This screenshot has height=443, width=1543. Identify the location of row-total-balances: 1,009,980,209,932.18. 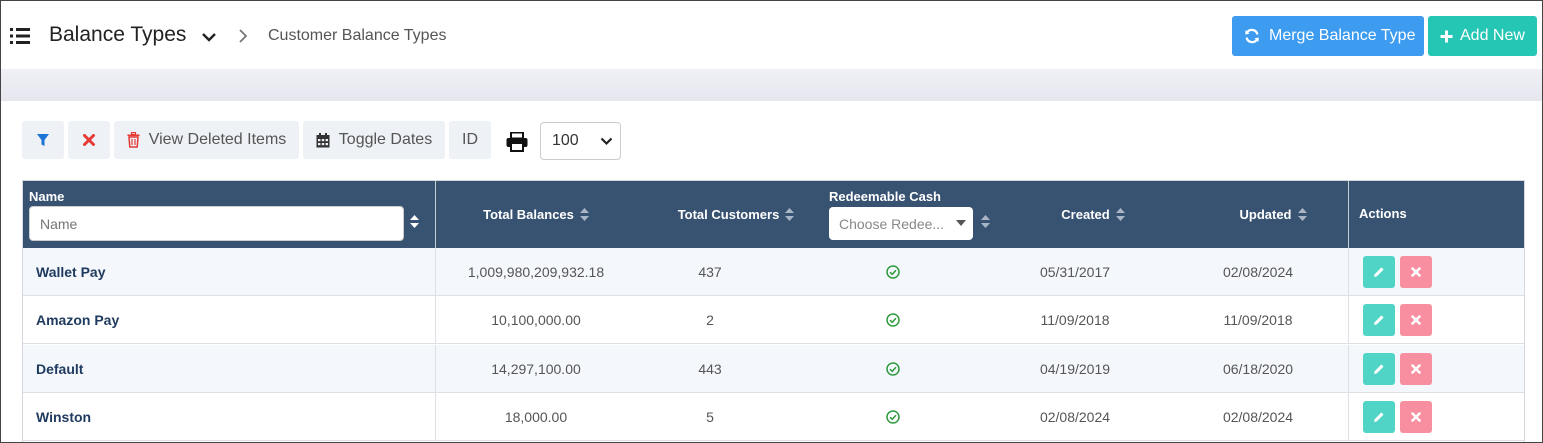
(536, 272).